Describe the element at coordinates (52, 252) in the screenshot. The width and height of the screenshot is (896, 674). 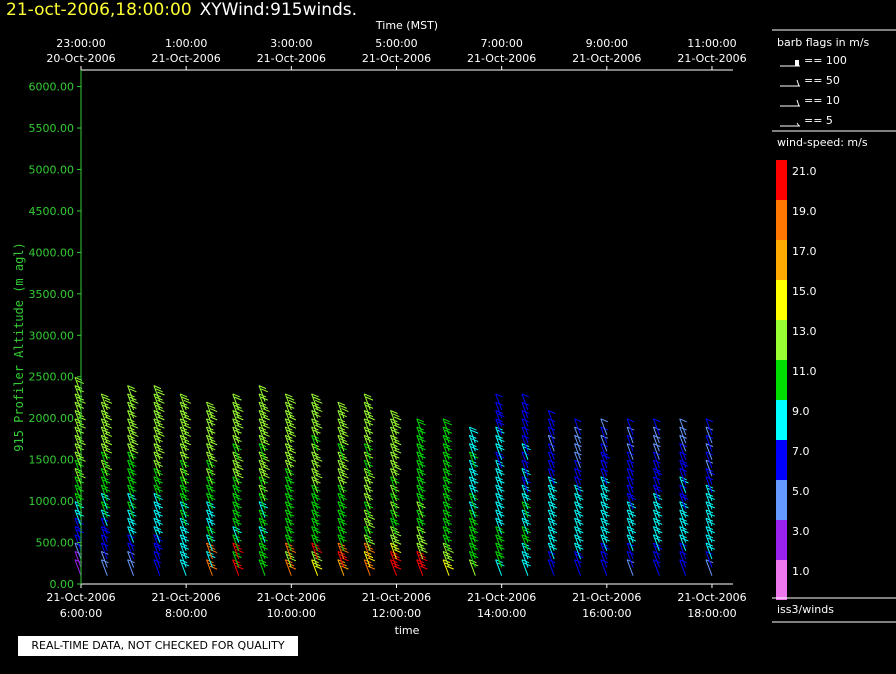
I see `y-tick-label: 4000.00` at that location.